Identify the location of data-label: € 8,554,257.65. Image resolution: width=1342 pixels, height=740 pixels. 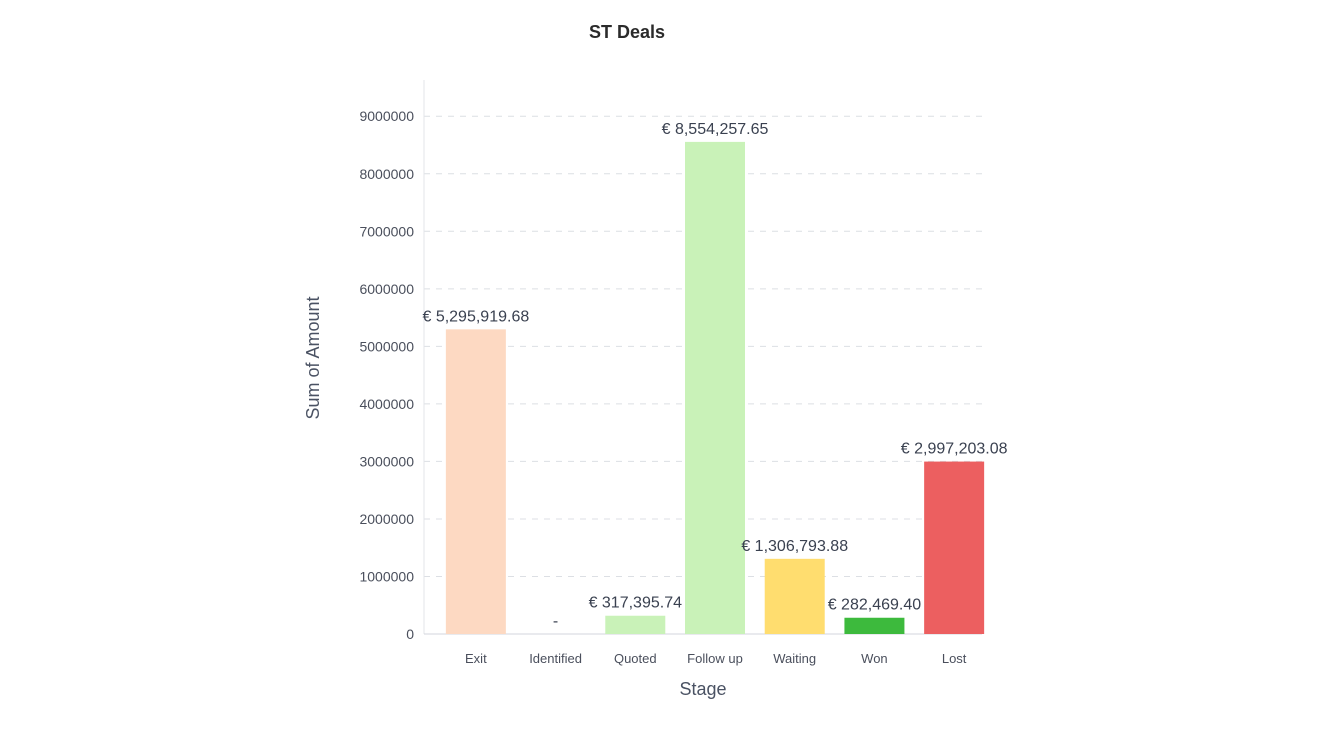
(715, 129).